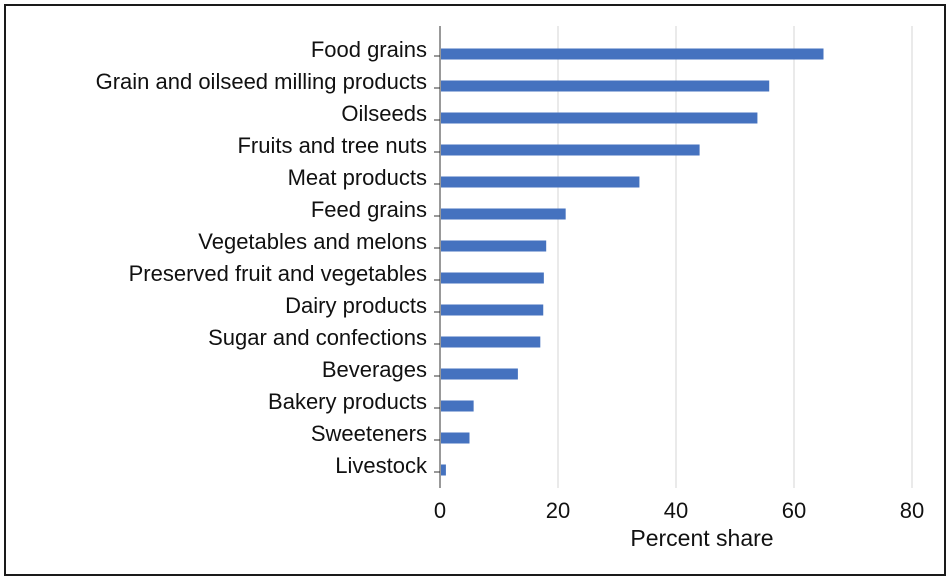  Describe the element at coordinates (384, 113) in the screenshot. I see `category-label-2: Oilseeds` at that location.